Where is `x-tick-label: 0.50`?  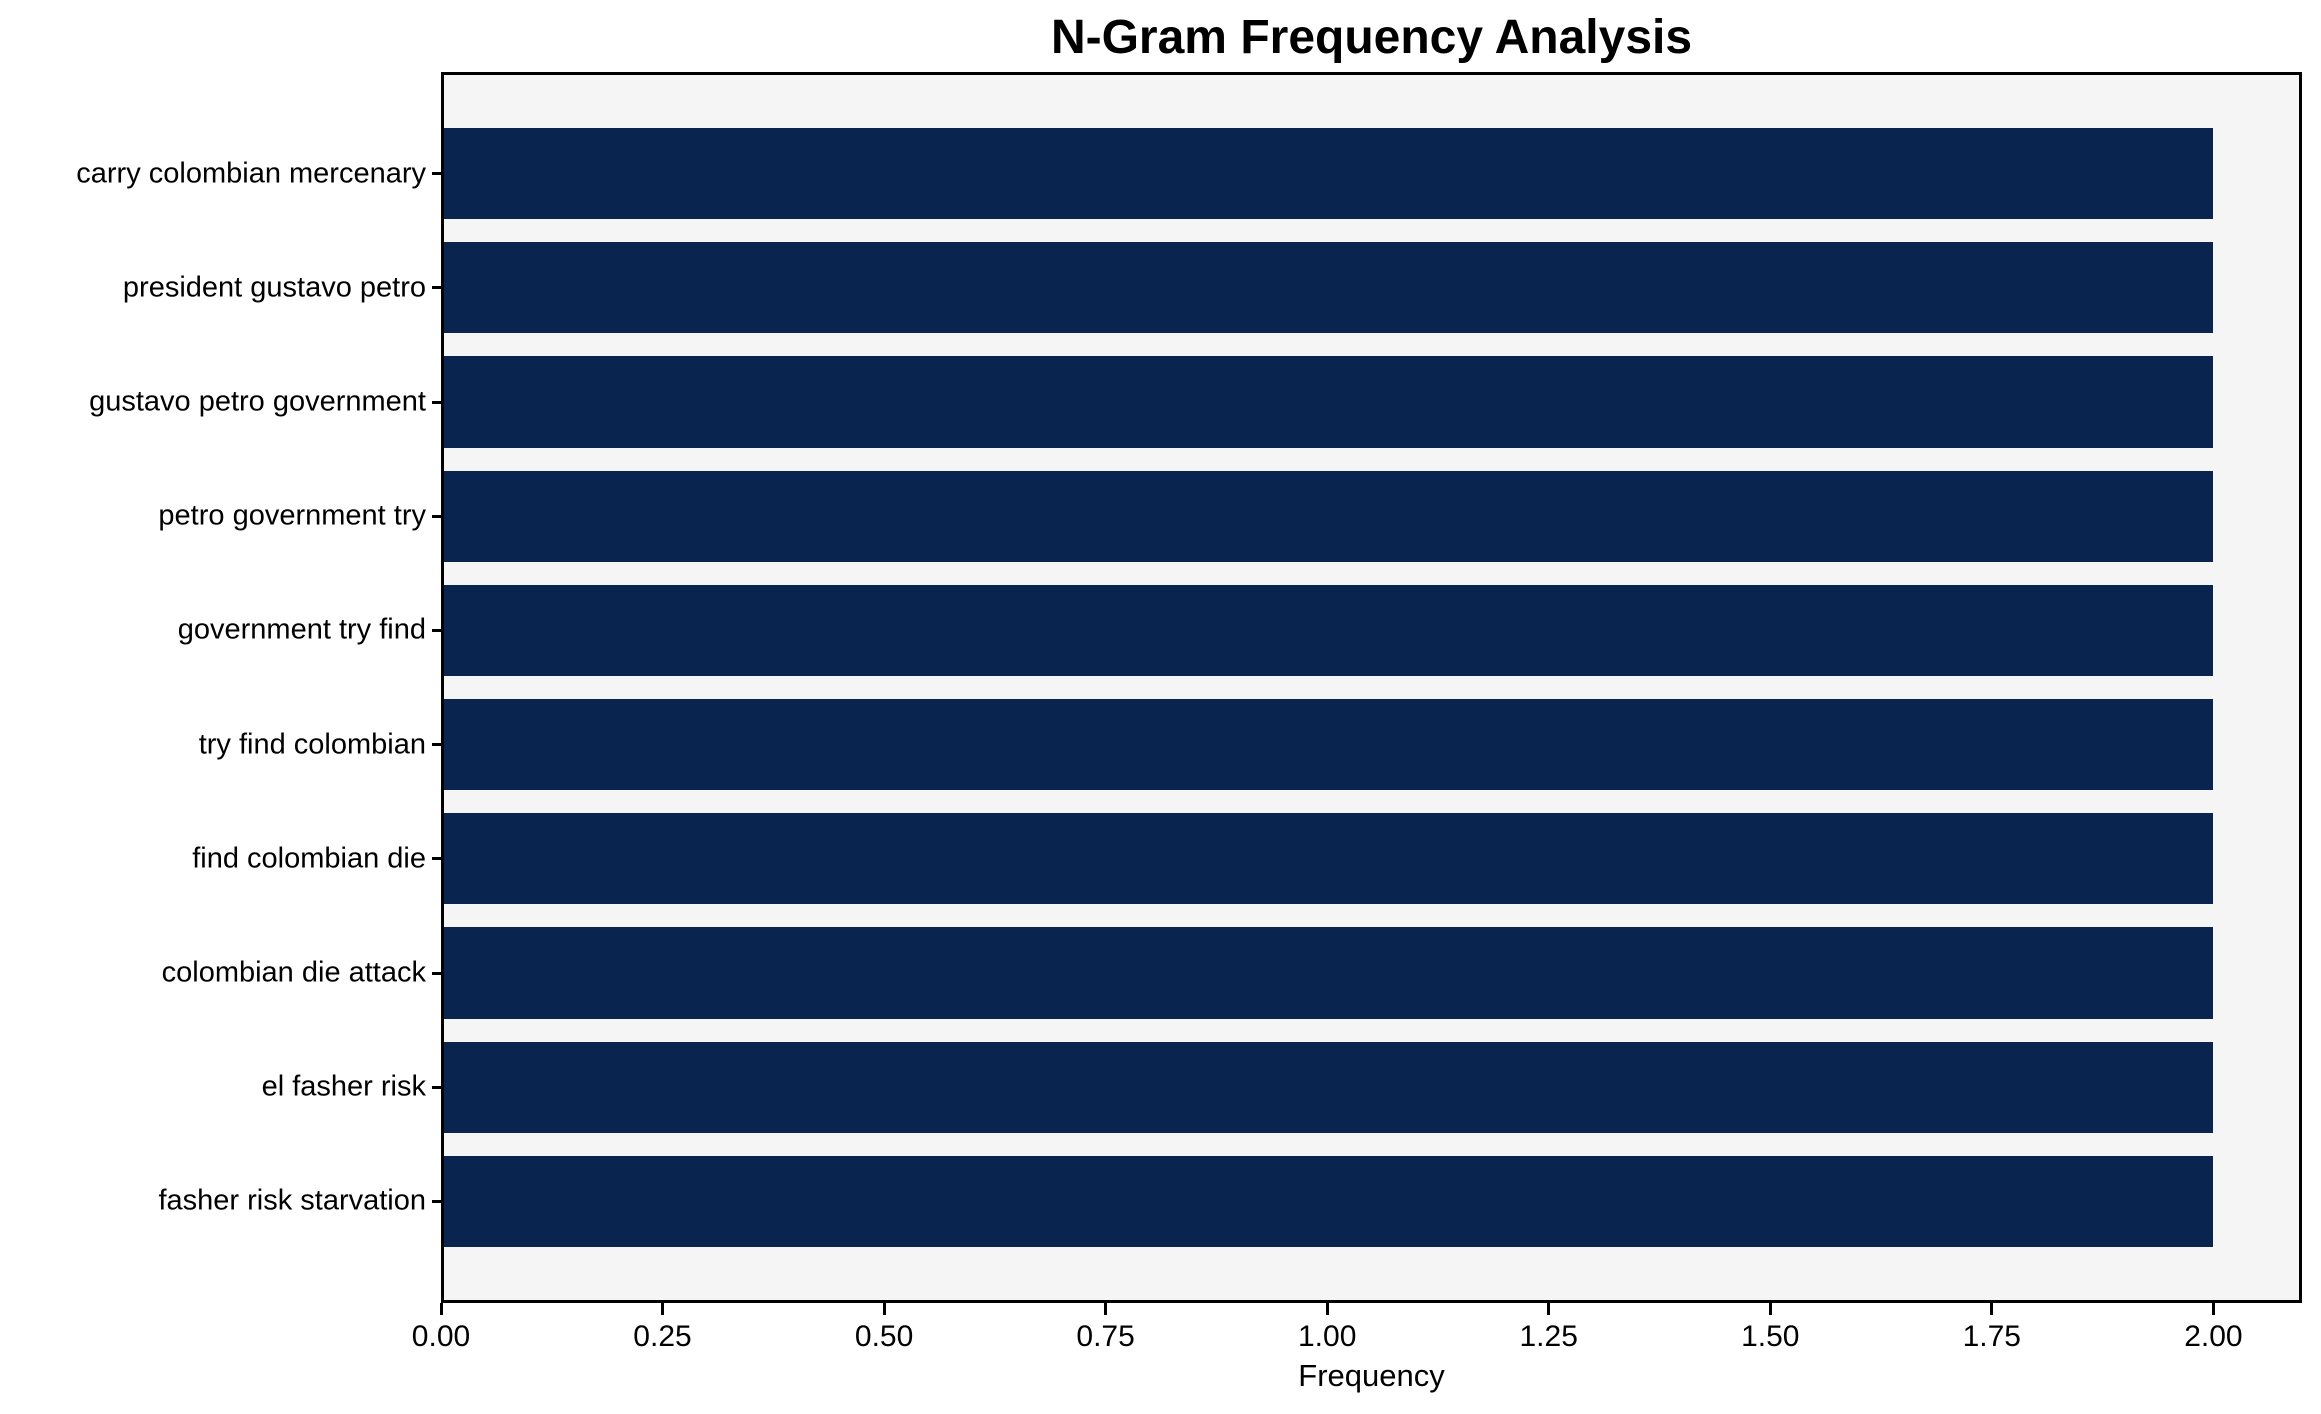 x-tick-label: 0.50 is located at coordinates (884, 1336).